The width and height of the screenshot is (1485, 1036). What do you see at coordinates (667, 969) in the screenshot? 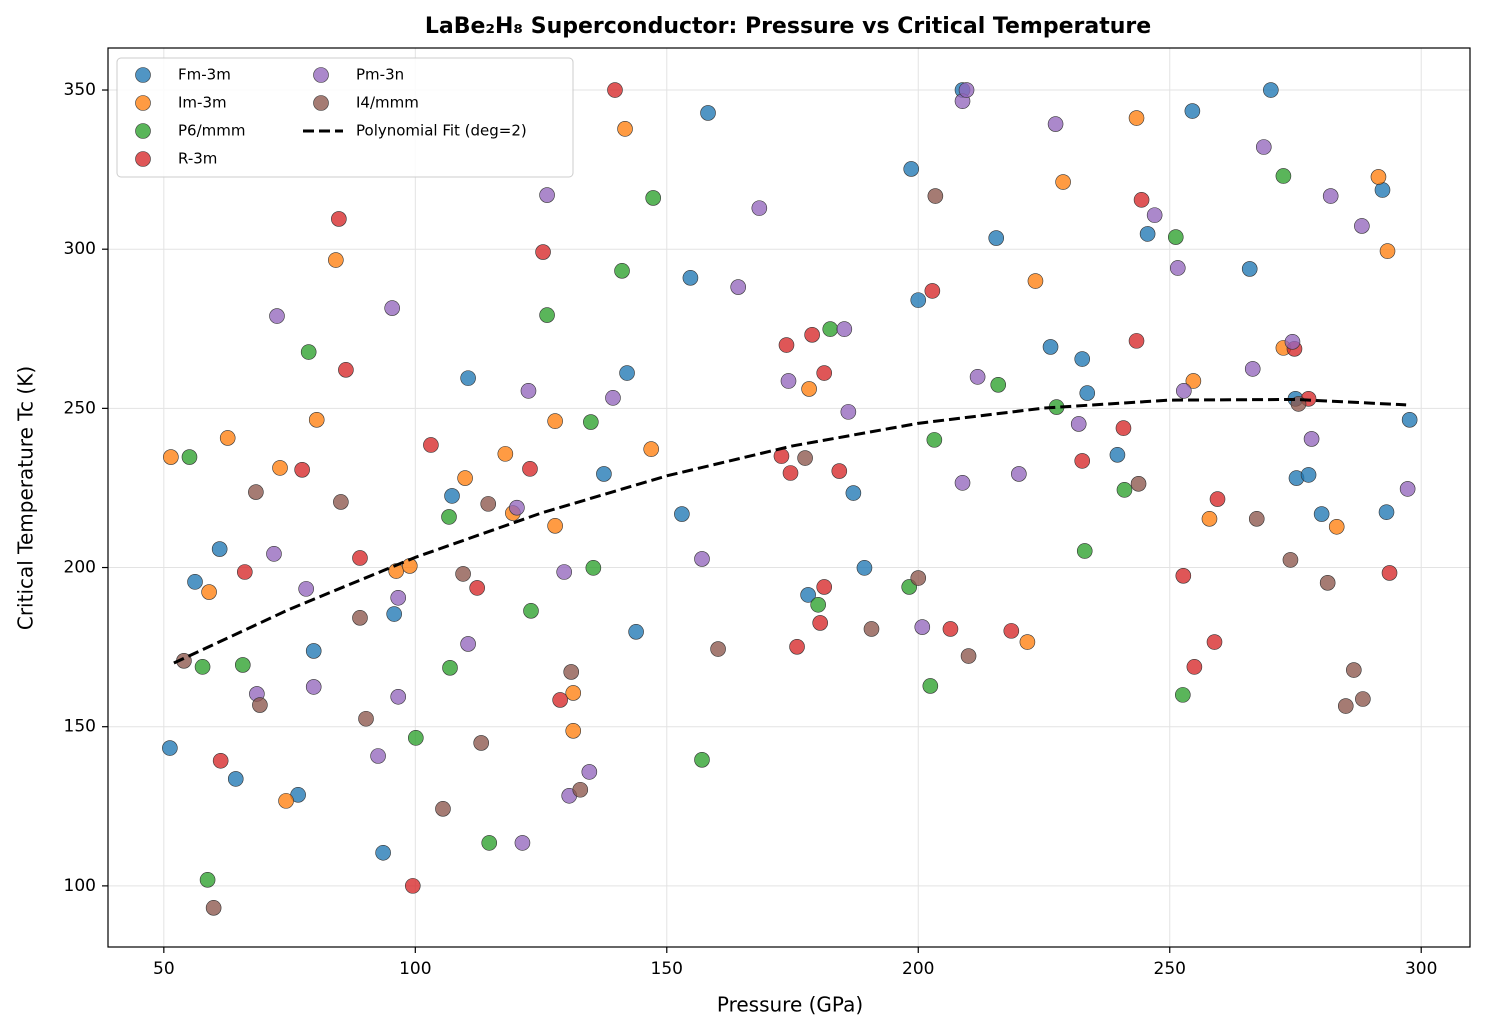
I see `x-tick-label: 150` at bounding box center [667, 969].